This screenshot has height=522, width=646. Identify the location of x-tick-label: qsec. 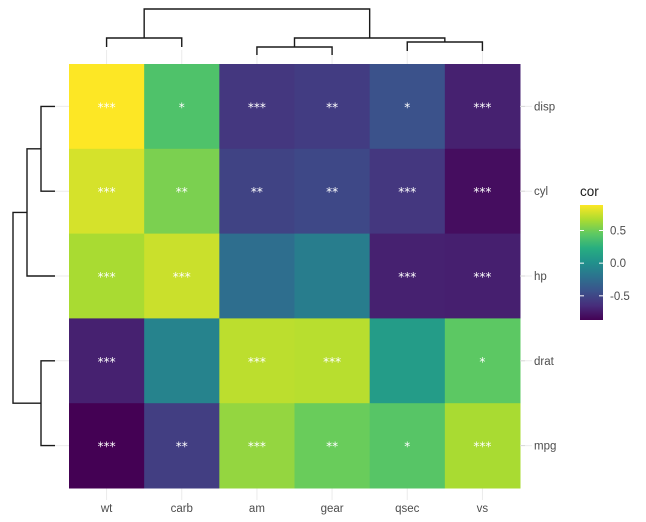
(407, 509).